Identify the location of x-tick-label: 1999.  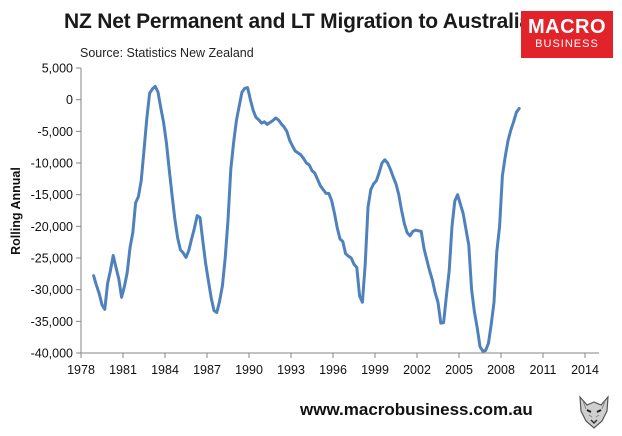
(375, 370).